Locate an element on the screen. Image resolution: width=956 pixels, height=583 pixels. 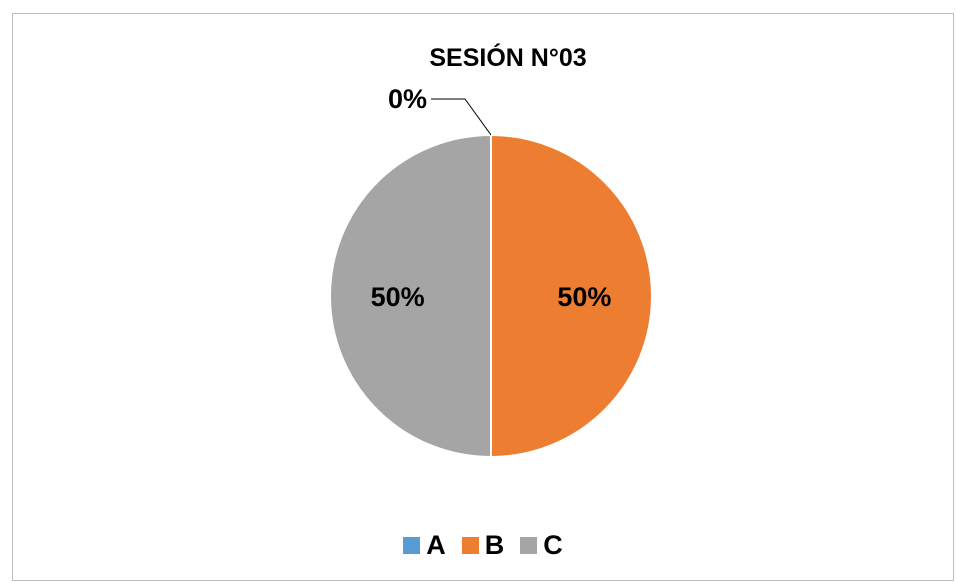
leader-lines is located at coordinates (461, 117).